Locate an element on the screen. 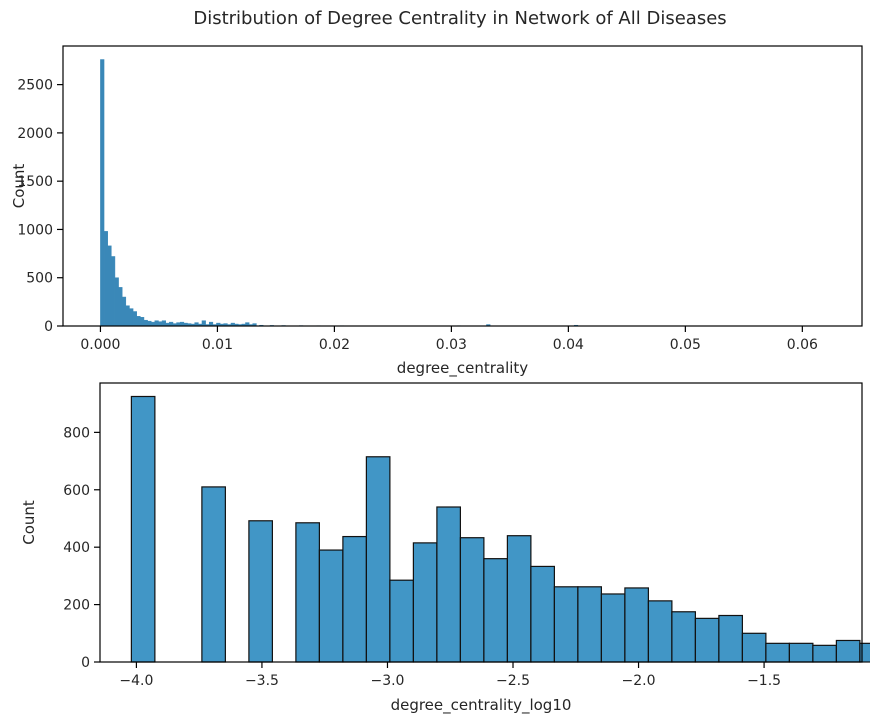 Image resolution: width=870 pixels, height=724 pixels. y-tick-label: 800 is located at coordinates (76, 433).